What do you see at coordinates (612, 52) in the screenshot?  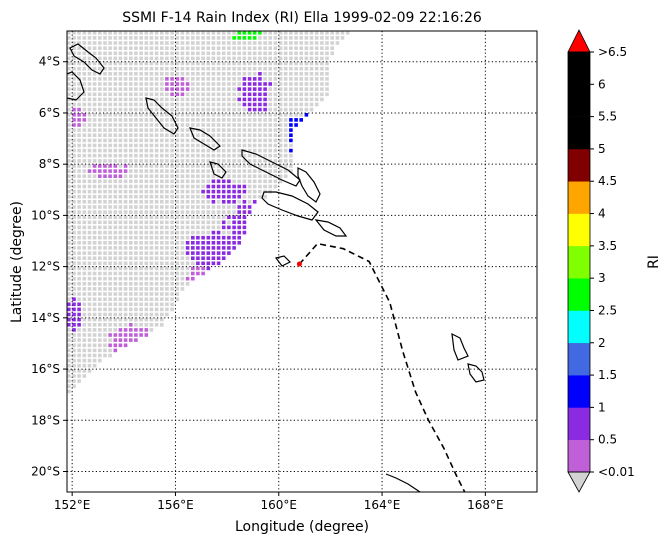 I see `colorbar-tick-label: >6.5` at bounding box center [612, 52].